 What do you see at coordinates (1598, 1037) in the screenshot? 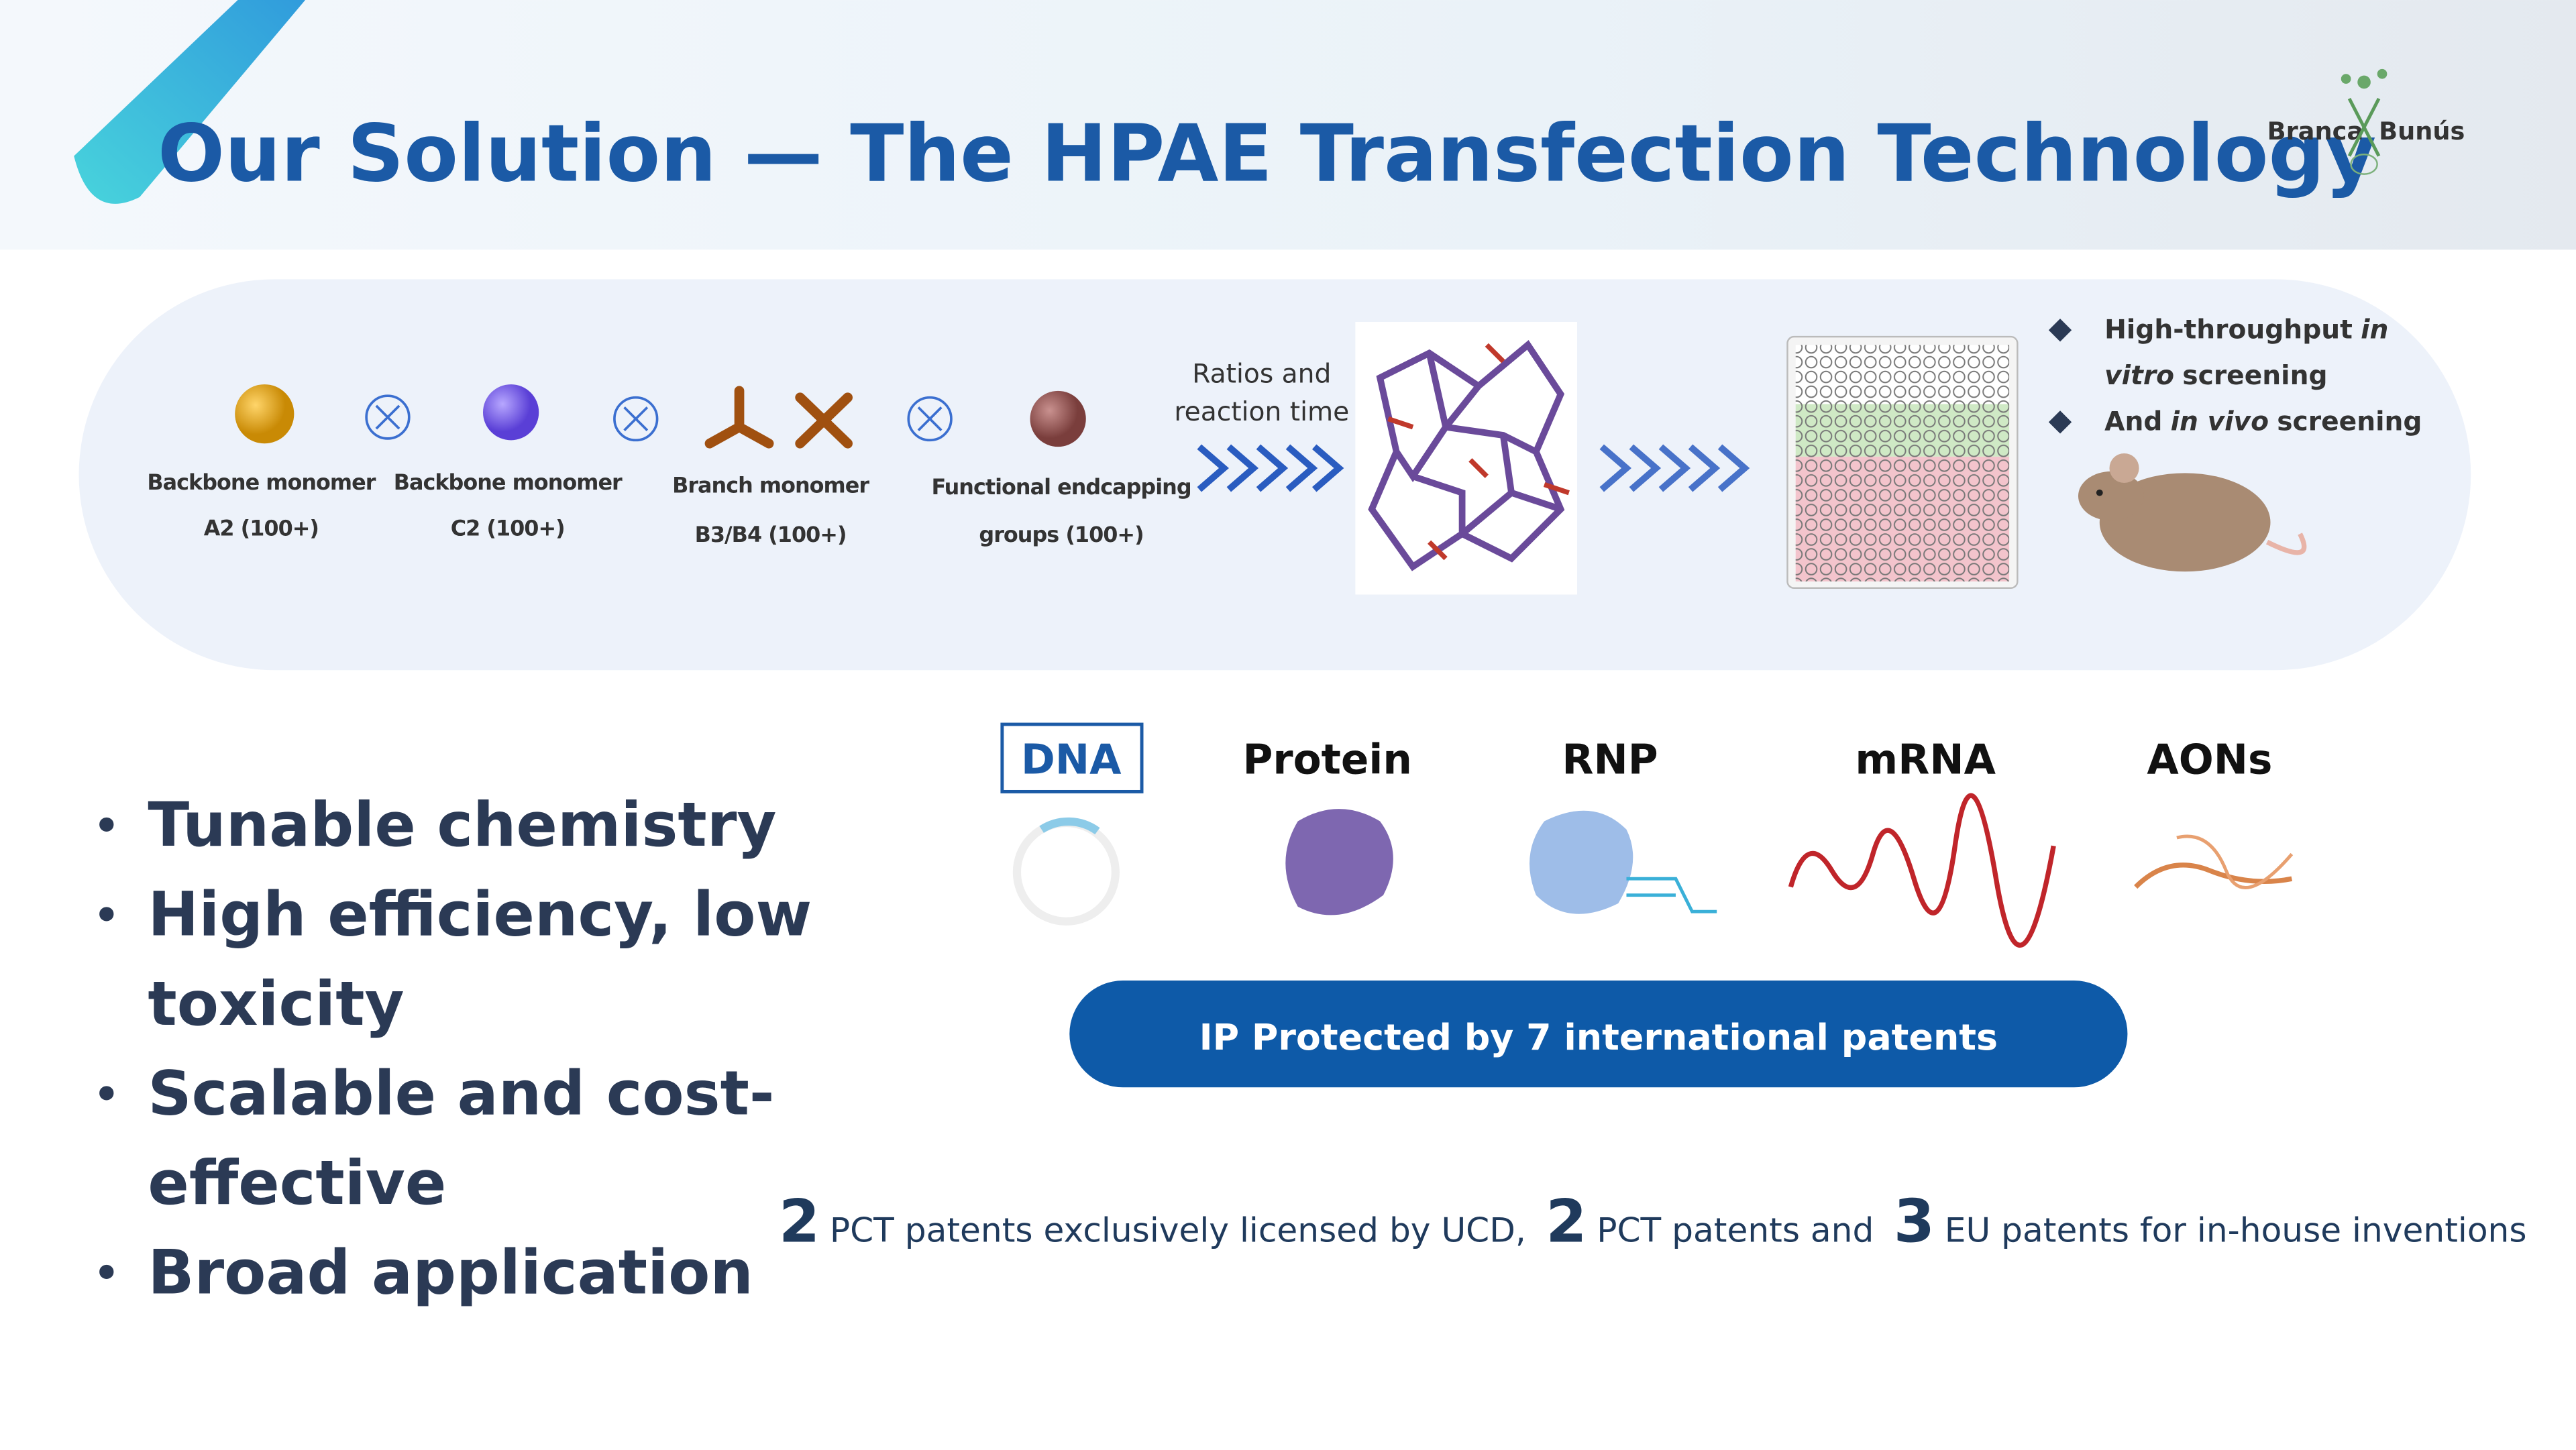
I see `banner-text: IP Protected by 7 international patents` at bounding box center [1598, 1037].